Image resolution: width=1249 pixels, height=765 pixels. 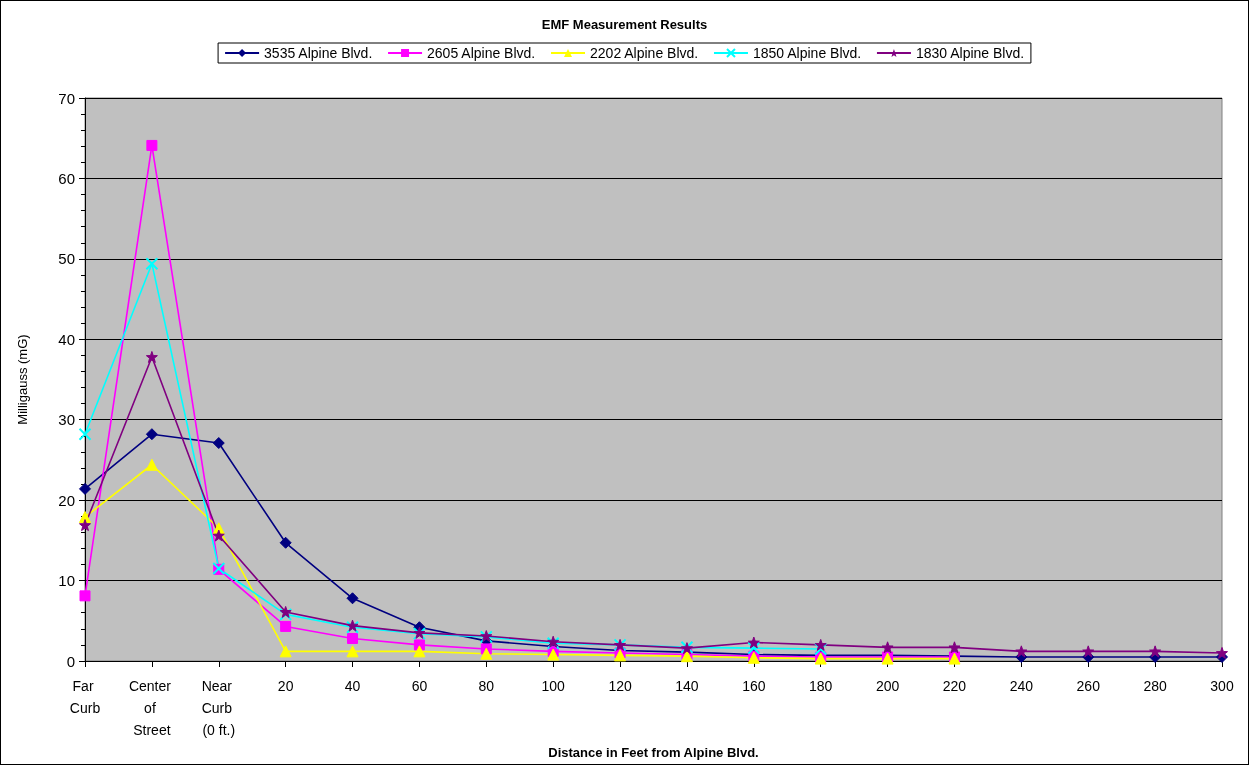 What do you see at coordinates (66, 339) in the screenshot?
I see `y-tick-label: 40` at bounding box center [66, 339].